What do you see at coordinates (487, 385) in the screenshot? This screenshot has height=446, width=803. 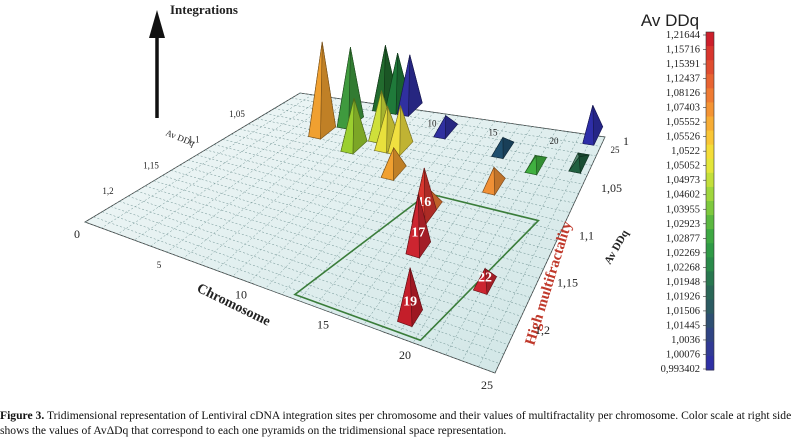 I see `chromosome-tick-label: 25` at bounding box center [487, 385].